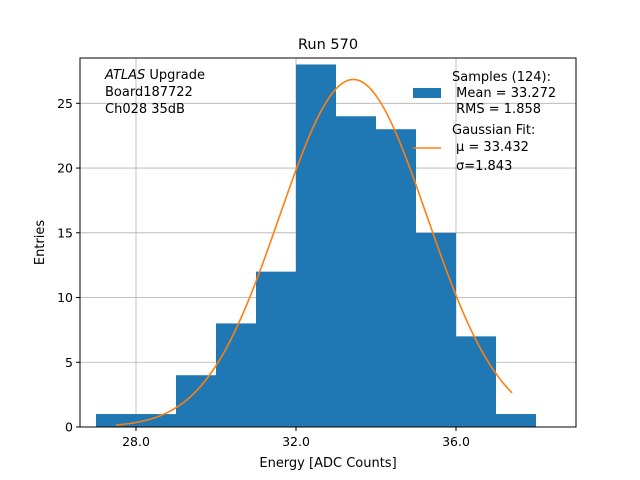  What do you see at coordinates (328, 45) in the screenshot?
I see `chart-title: Run 570` at bounding box center [328, 45].